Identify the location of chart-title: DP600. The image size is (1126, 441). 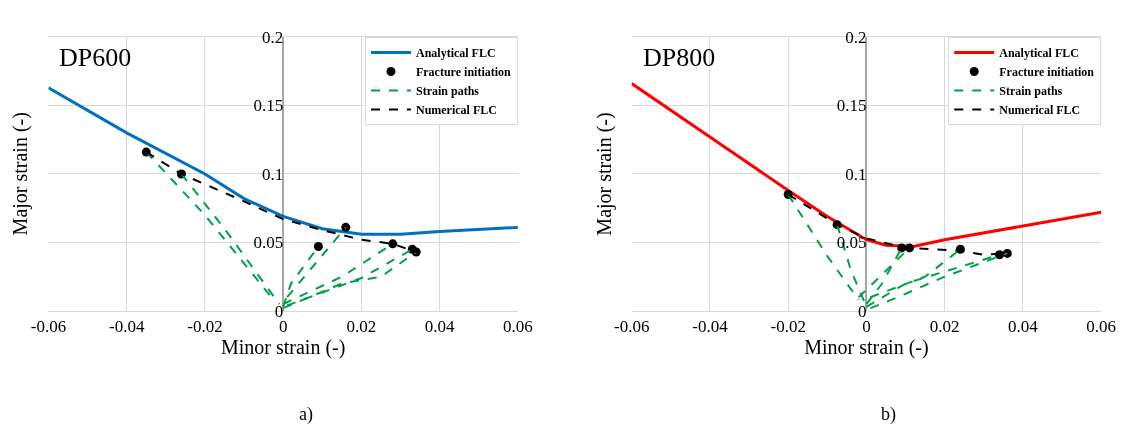
(95, 57).